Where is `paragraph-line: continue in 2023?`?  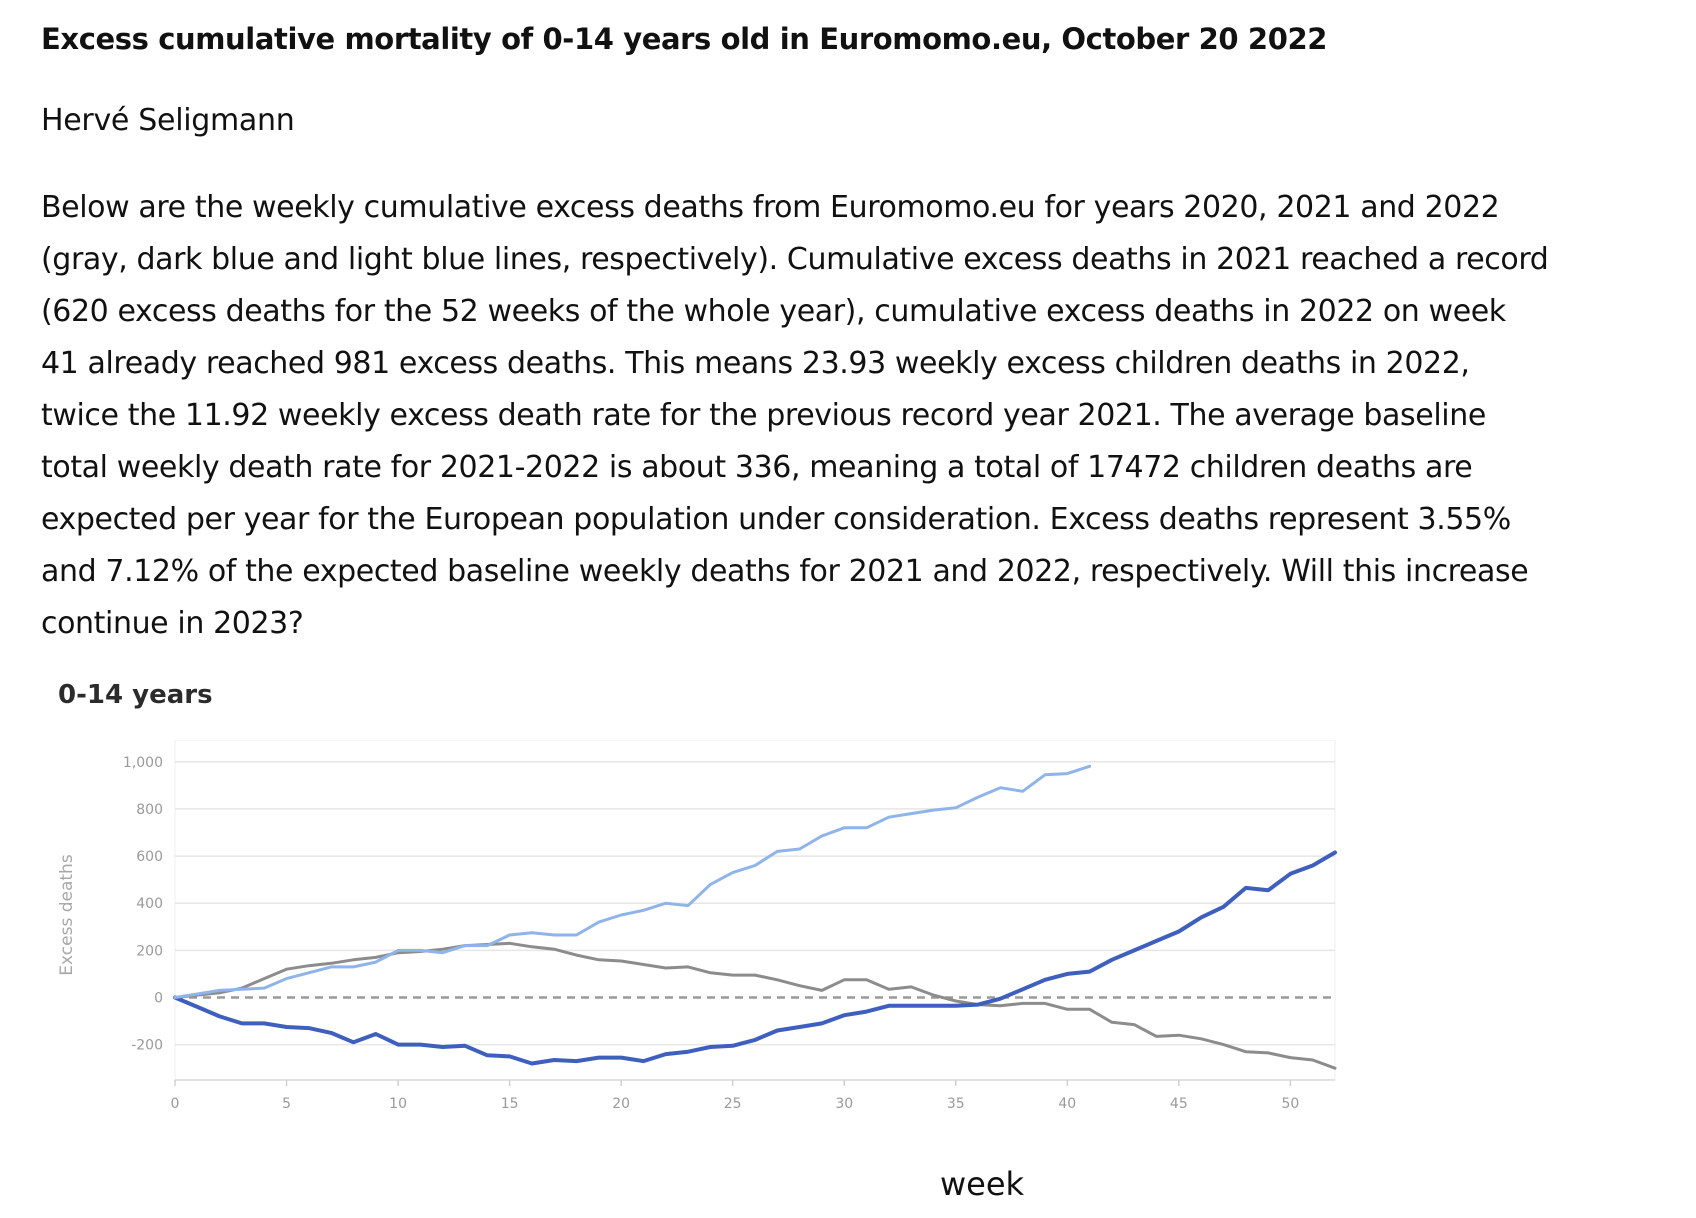 paragraph-line: continue in 2023? is located at coordinates (172, 623).